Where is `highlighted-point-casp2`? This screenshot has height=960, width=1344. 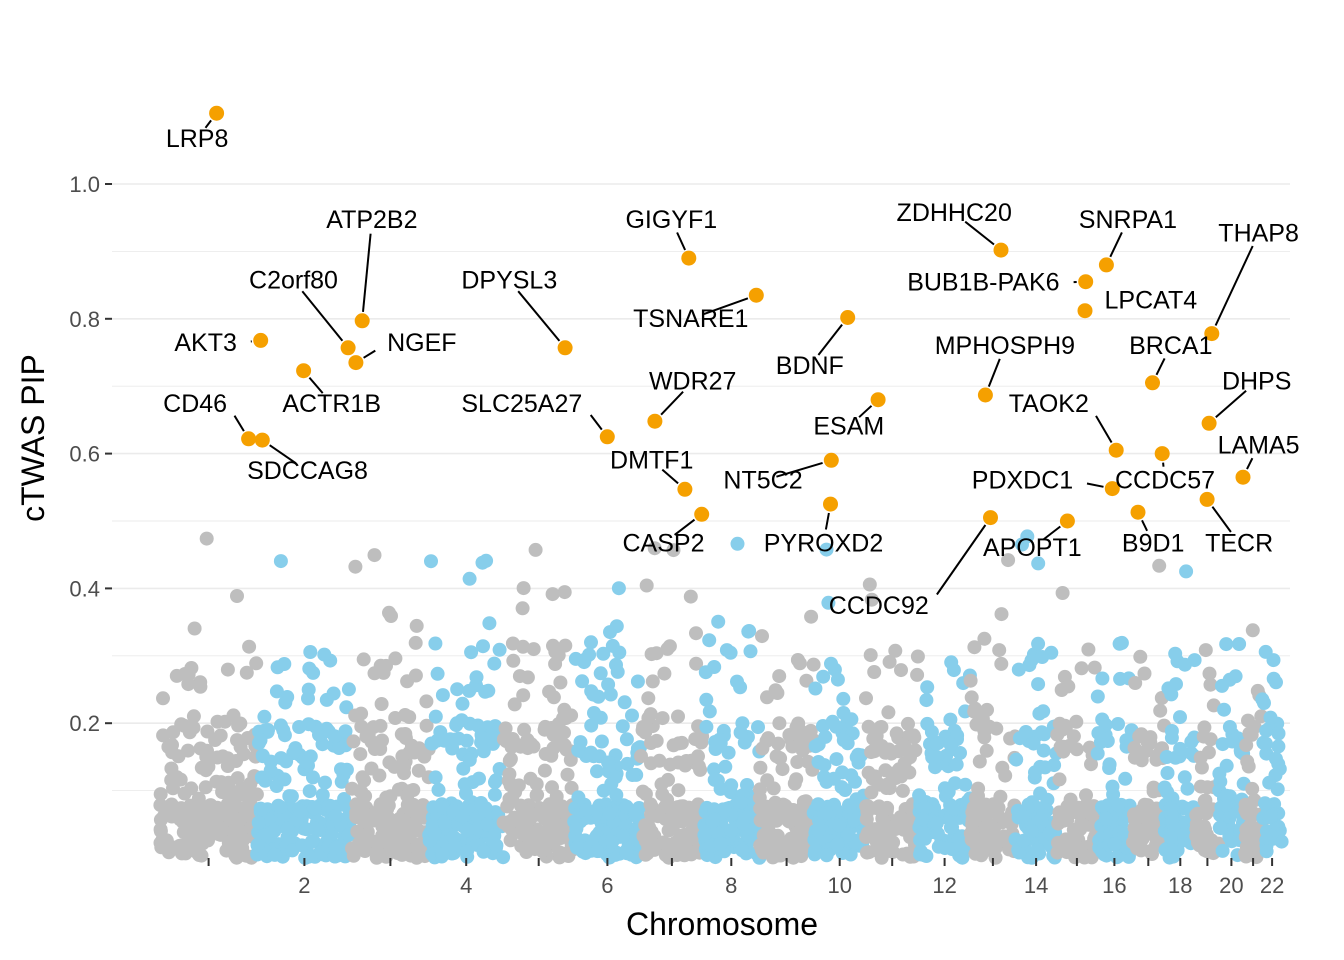 highlighted-point-casp2 is located at coordinates (702, 514).